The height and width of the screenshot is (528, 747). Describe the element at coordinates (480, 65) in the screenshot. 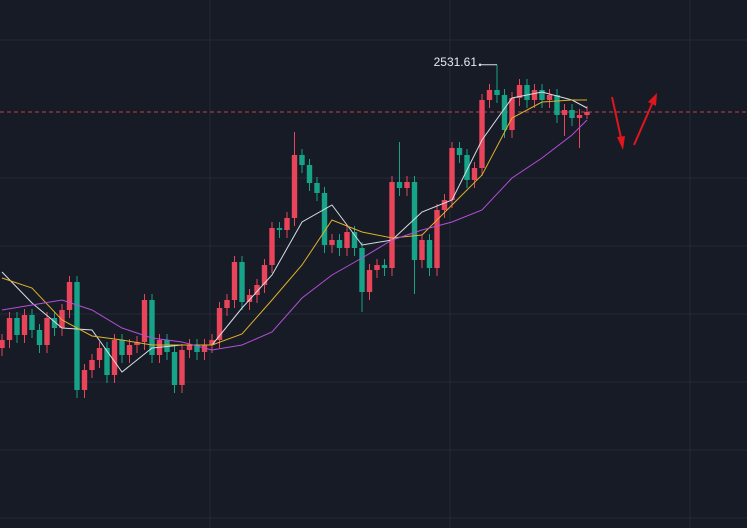

I see `max-label-dot` at that location.